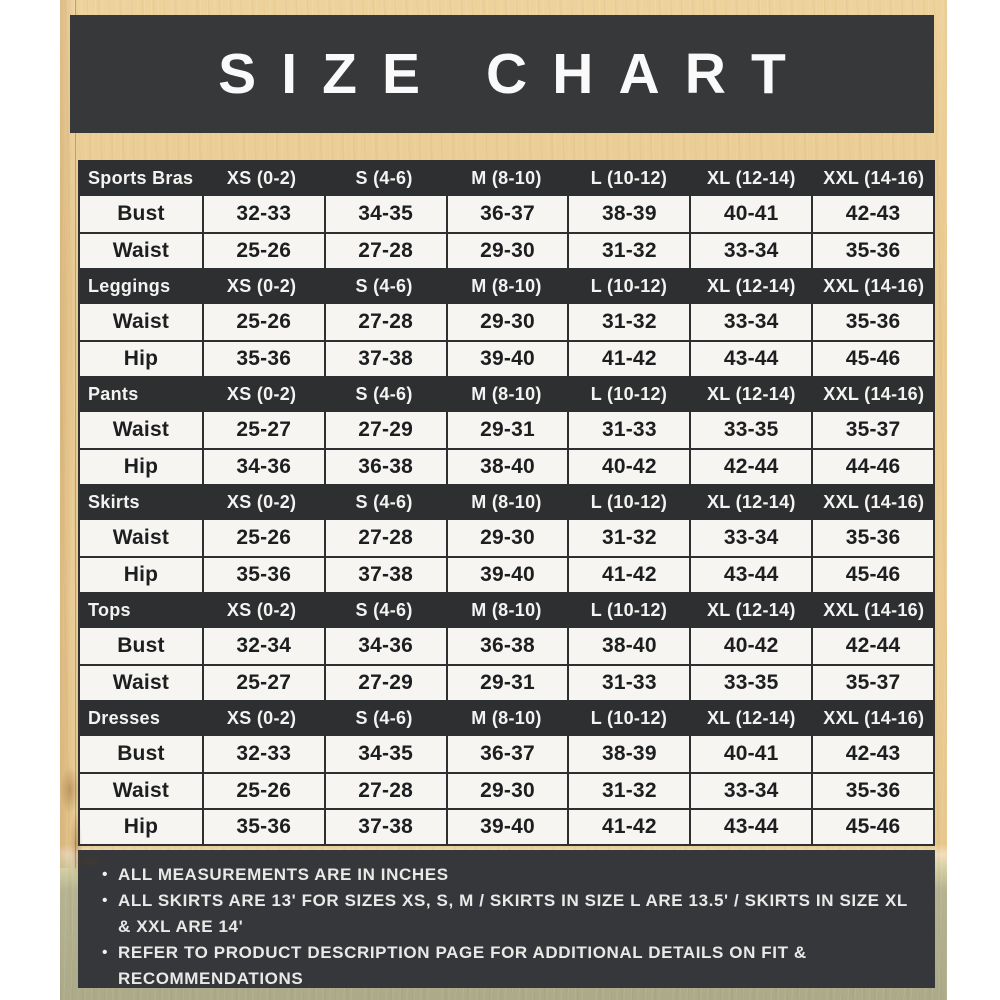 Image resolution: width=1000 pixels, height=1000 pixels. Describe the element at coordinates (113, 393) in the screenshot. I see `section-name: Pants` at that location.